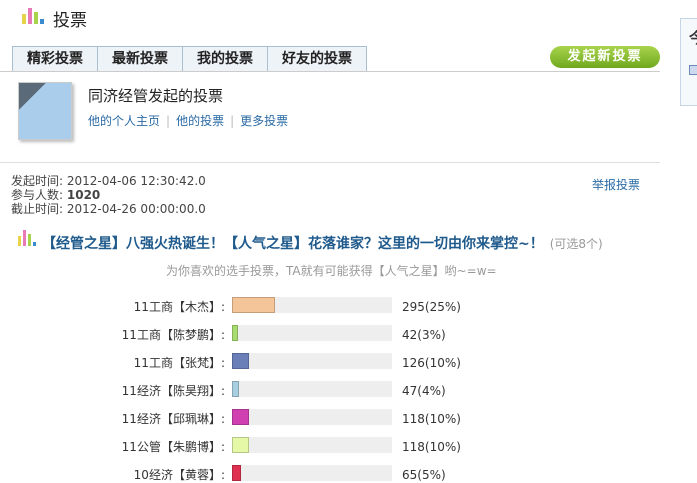 This screenshot has width=697, height=483. Describe the element at coordinates (431, 363) in the screenshot. I see `option-count: 126(10%)` at that location.